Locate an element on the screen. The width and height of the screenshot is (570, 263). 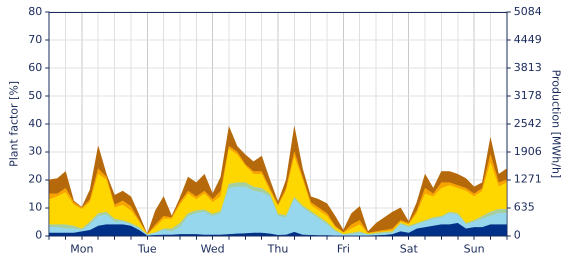
y-tick-label: 10 is located at coordinates (35, 207).